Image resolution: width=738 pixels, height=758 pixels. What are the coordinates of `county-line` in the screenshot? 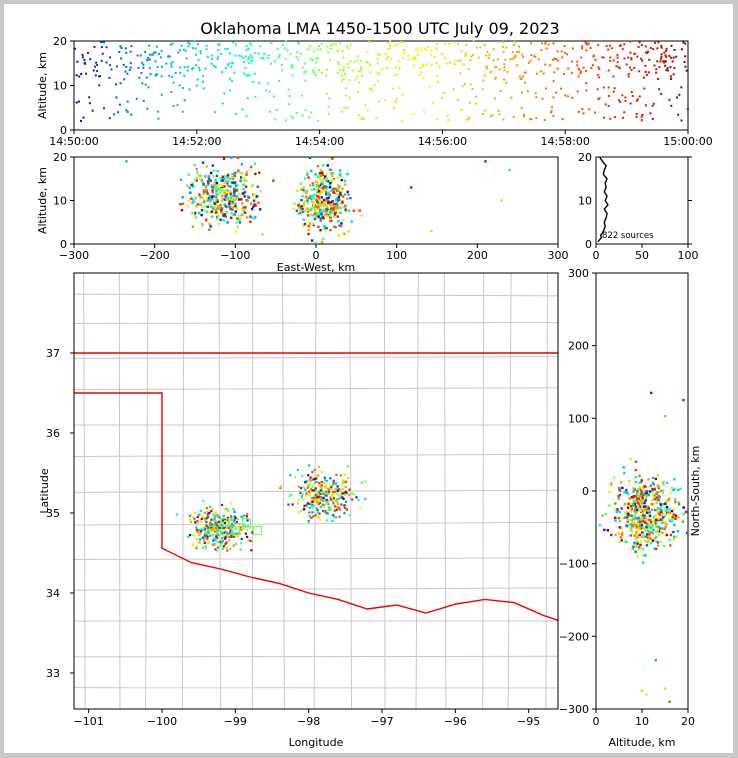 It's located at (316, 389).